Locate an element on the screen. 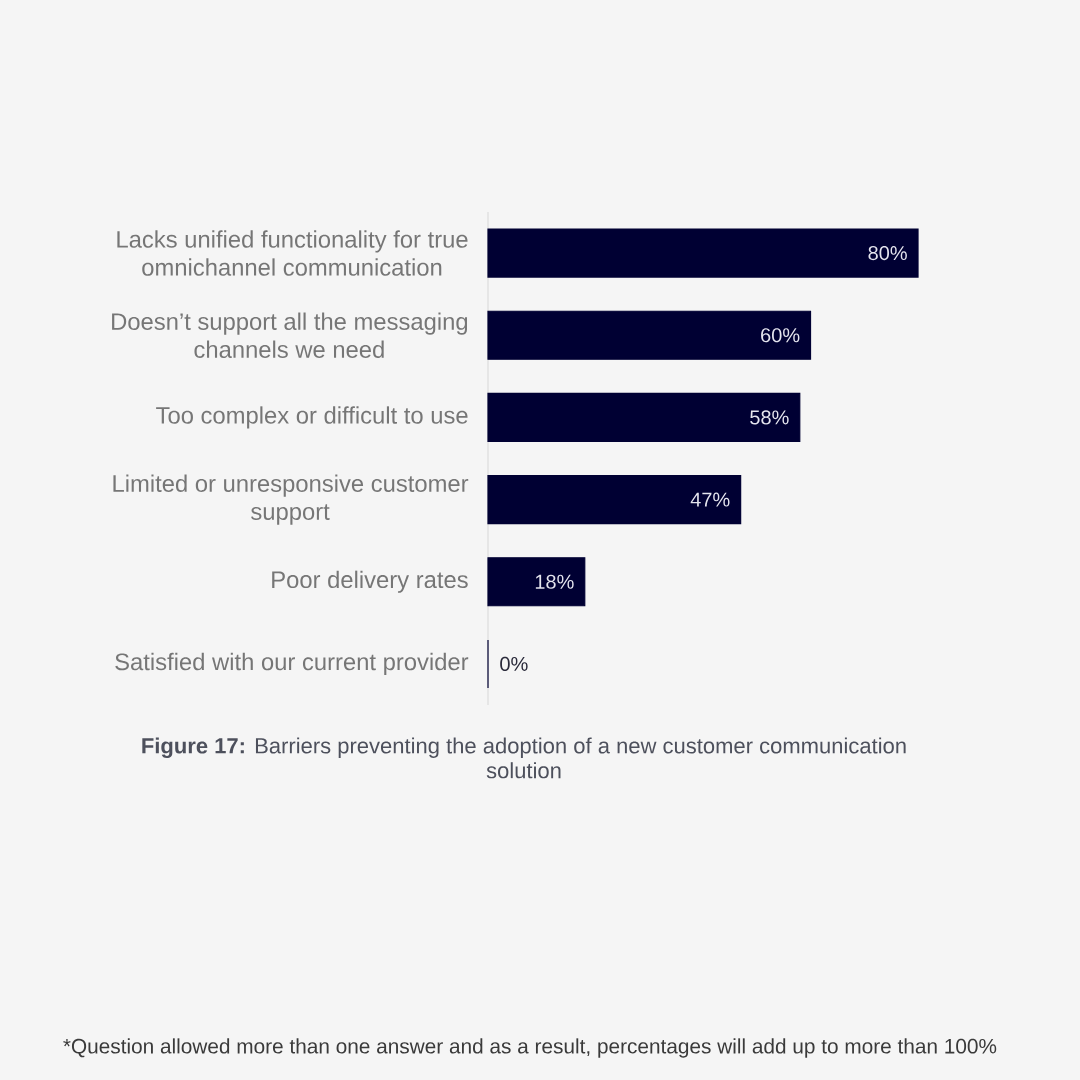  y-tick-label: Satisfied with our current provider is located at coordinates (292, 664).